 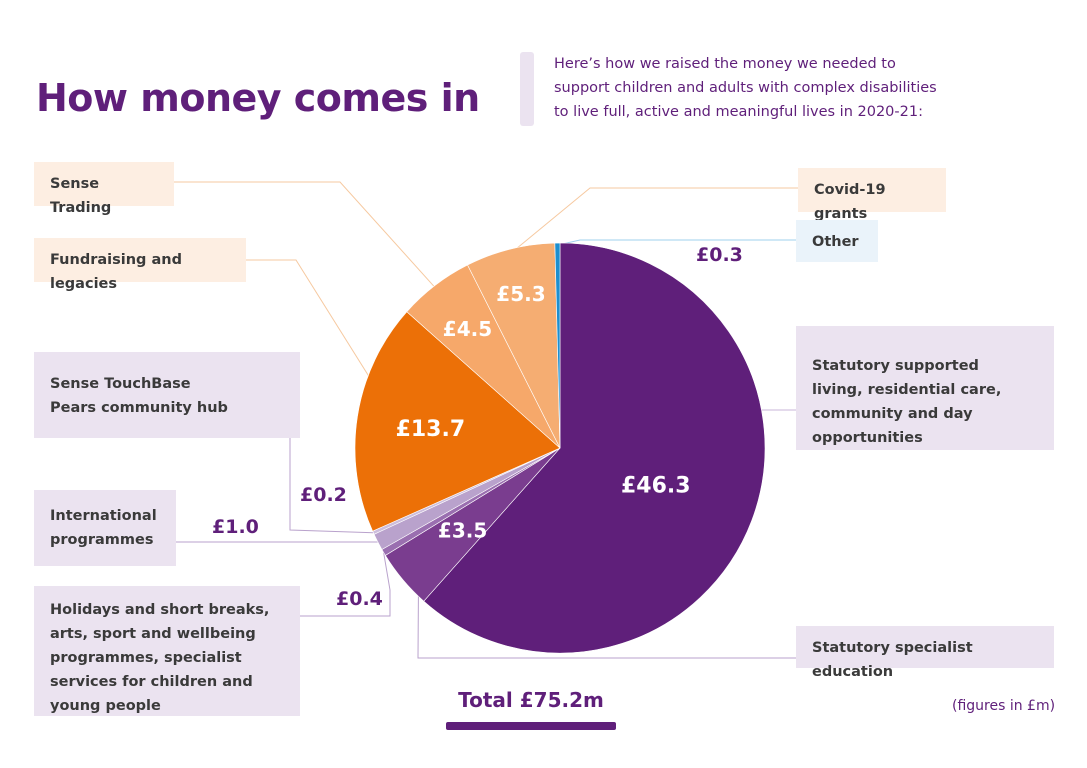 What do you see at coordinates (1004, 706) in the screenshot?
I see `figures-note: (figures in £m)` at bounding box center [1004, 706].